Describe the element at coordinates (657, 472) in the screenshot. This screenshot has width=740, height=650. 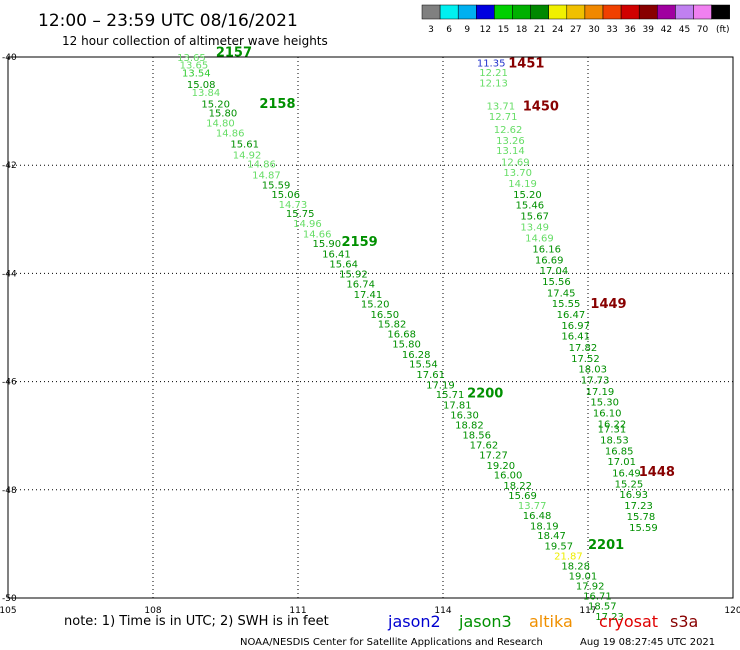
I see `pass-time-label: 1448` at that location.